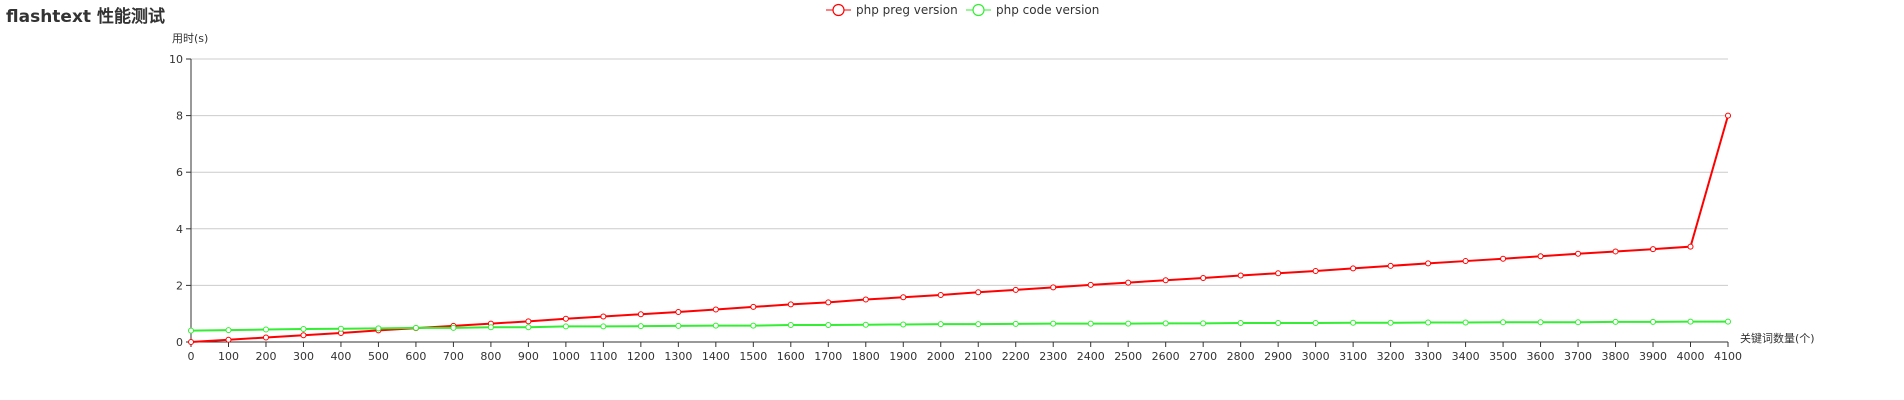 Image resolution: width=1904 pixels, height=400 pixels. I want to click on y-tick-label: 8, so click(179, 116).